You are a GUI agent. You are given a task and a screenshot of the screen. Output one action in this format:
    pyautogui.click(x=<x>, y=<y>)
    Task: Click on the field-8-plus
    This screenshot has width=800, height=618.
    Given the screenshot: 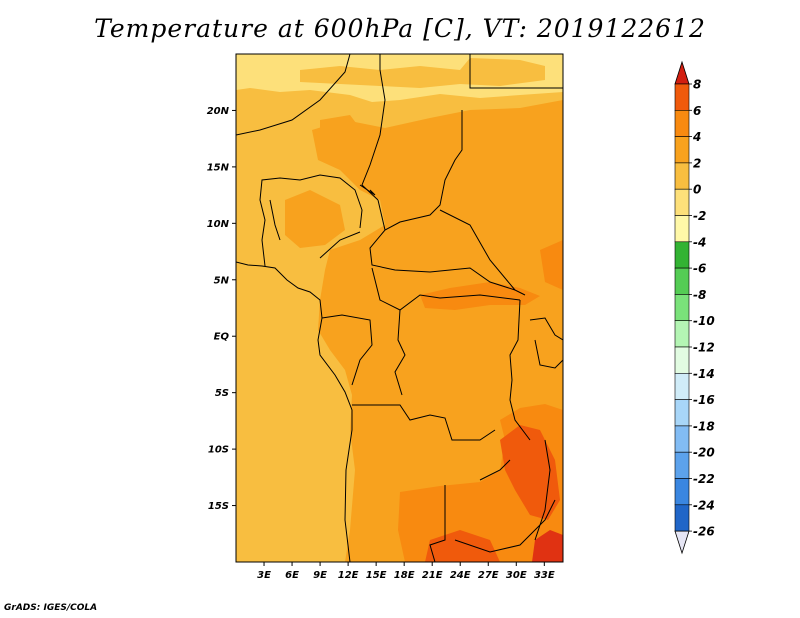 What is the action you would take?
    pyautogui.click(x=547, y=546)
    